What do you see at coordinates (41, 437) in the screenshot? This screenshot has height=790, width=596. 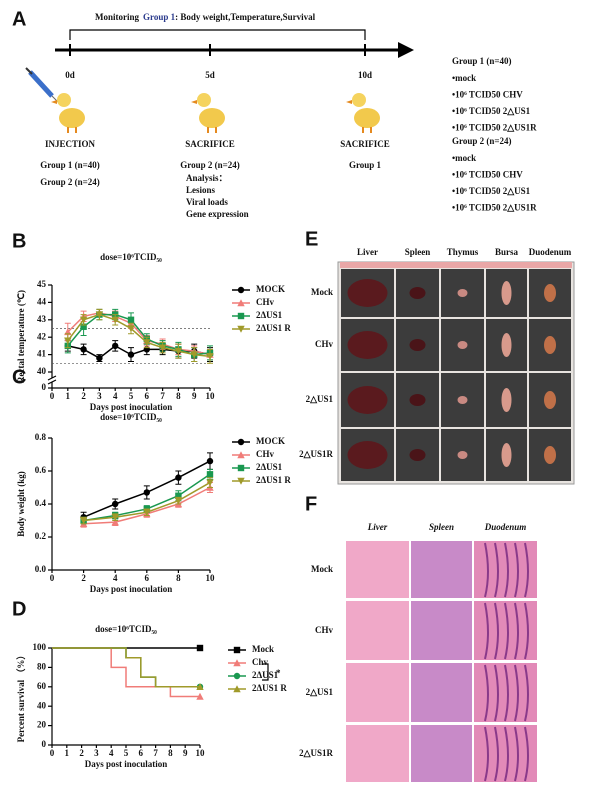 I see `y-tick-label: 0.8` at bounding box center [41, 437].